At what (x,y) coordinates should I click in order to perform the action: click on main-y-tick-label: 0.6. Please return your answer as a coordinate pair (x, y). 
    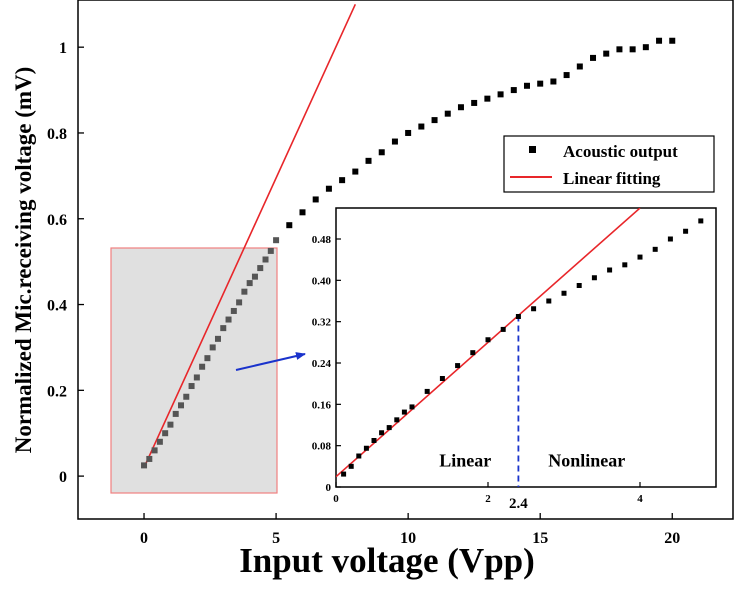
    Looking at the image, I should click on (57, 220).